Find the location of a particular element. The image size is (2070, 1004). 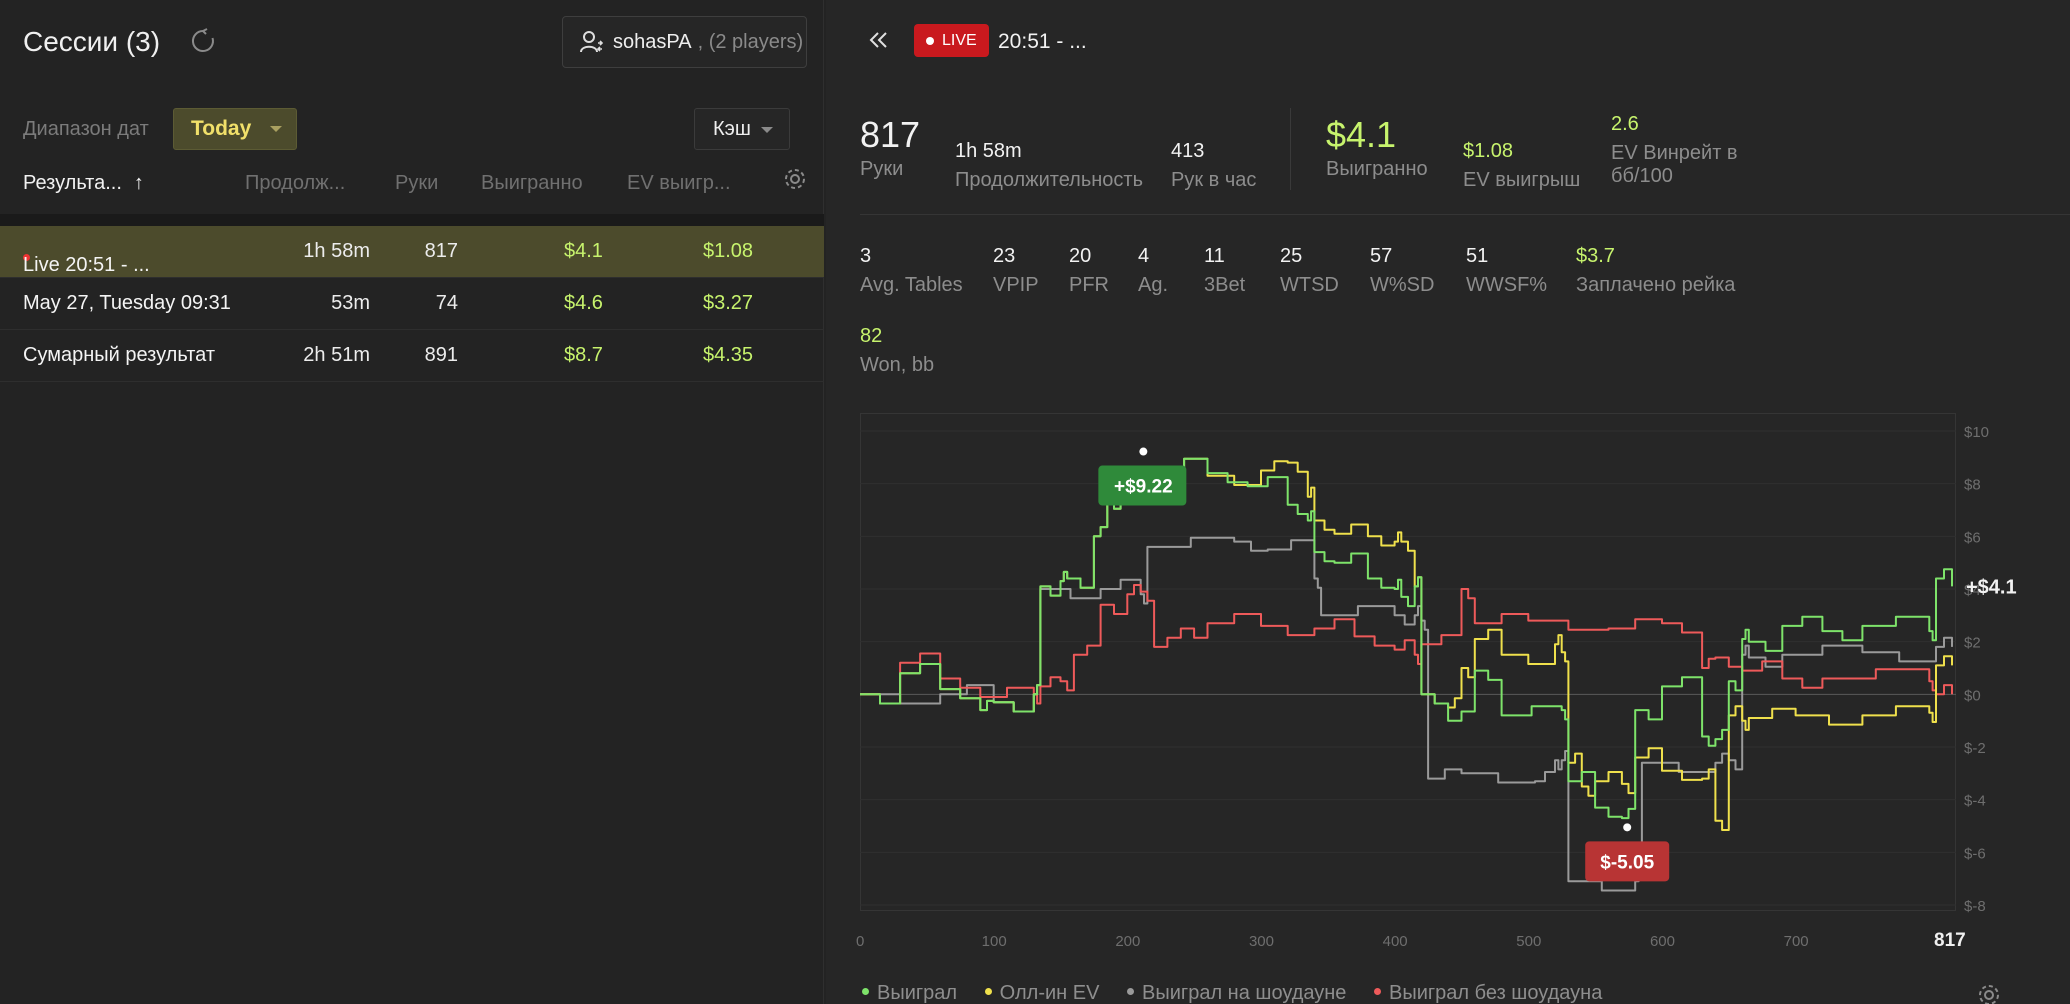

table-row: May 27, Tuesday 09:31 53m 74 $4.6 $3.27 is located at coordinates (412, 304).